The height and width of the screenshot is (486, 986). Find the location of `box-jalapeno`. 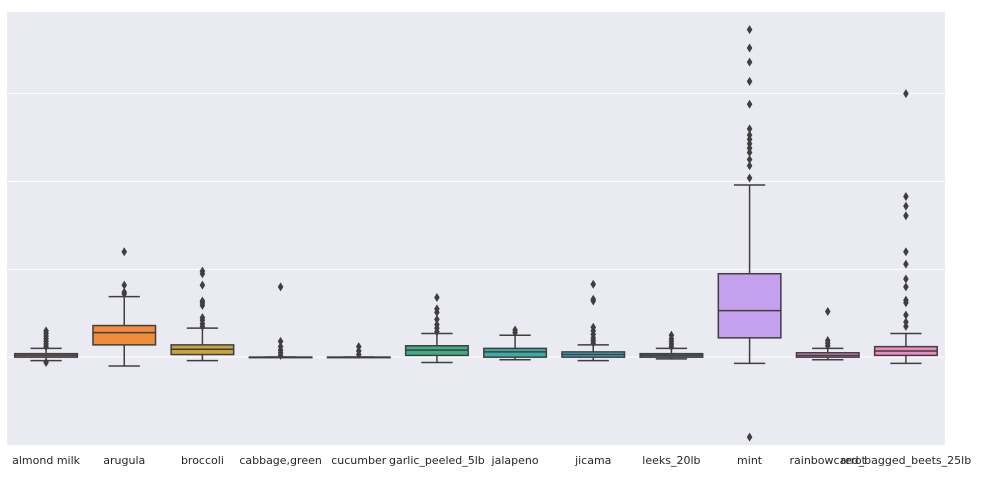

box-jalapeno is located at coordinates (515, 343).